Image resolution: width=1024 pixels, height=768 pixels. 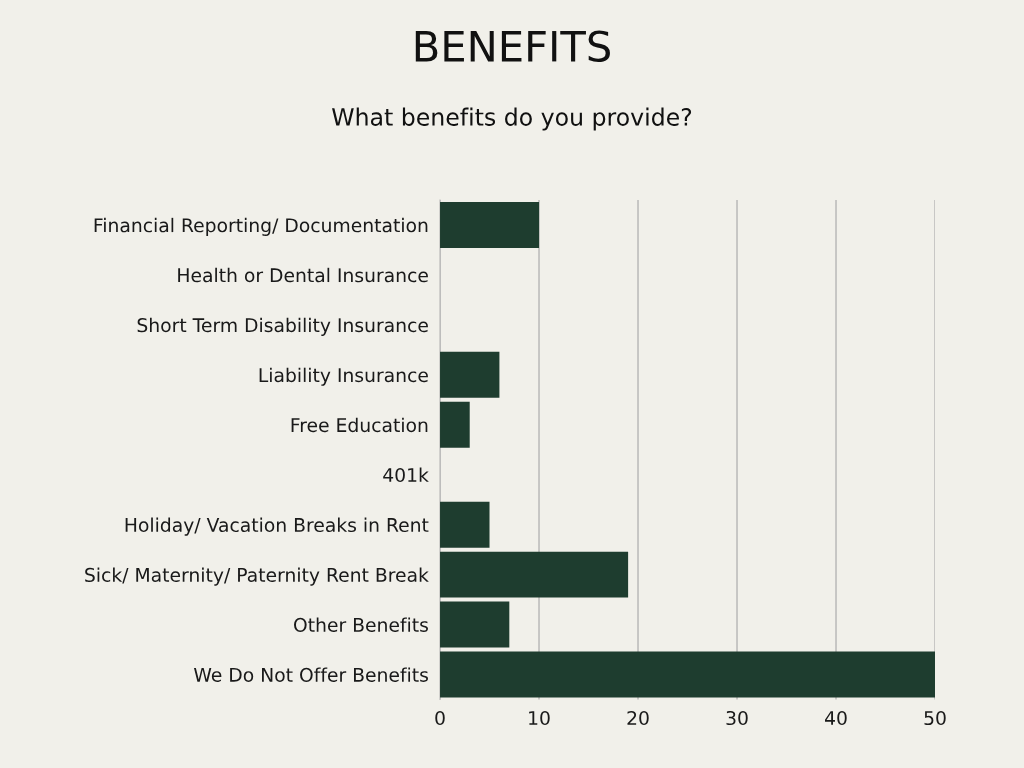 What do you see at coordinates (638, 718) in the screenshot?
I see `x-tick-label: 20` at bounding box center [638, 718].